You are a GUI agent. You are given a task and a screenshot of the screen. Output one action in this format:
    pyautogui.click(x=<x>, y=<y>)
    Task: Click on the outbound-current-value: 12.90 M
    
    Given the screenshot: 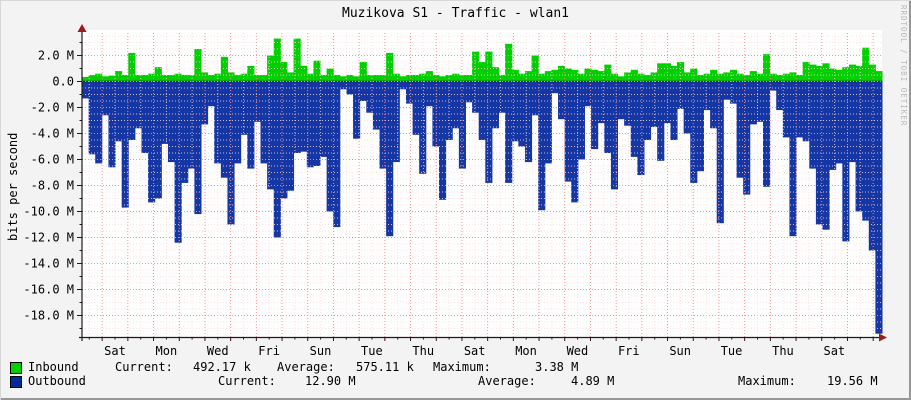 What is the action you would take?
    pyautogui.click(x=330, y=381)
    